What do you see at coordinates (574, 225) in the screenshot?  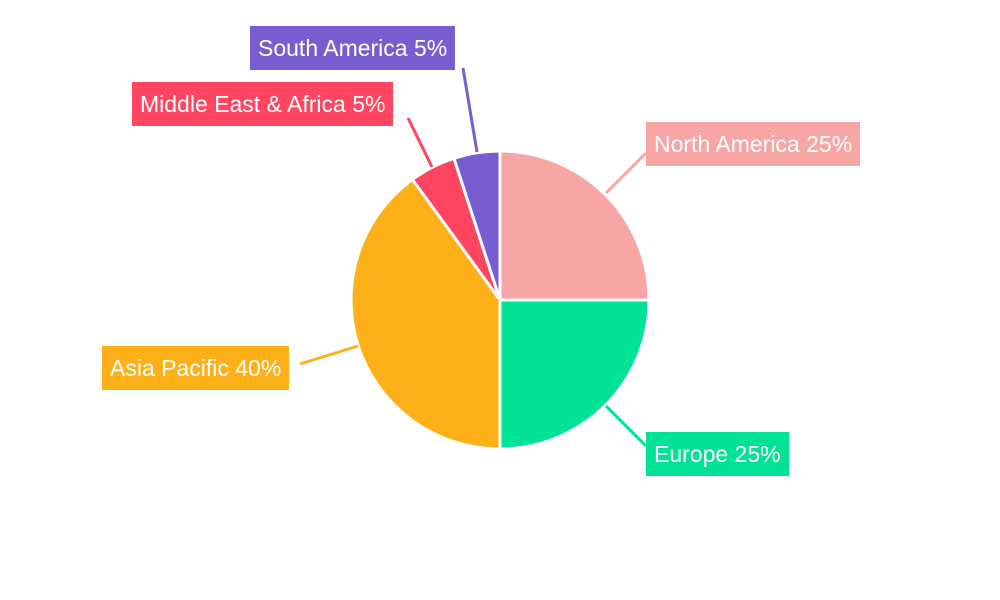 I see `pie-slice-north-america` at bounding box center [574, 225].